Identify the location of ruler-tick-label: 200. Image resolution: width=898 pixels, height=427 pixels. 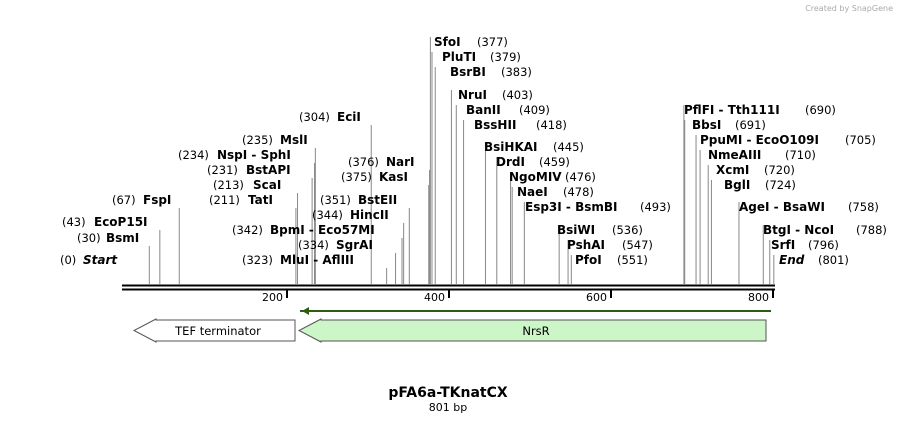
(272, 297).